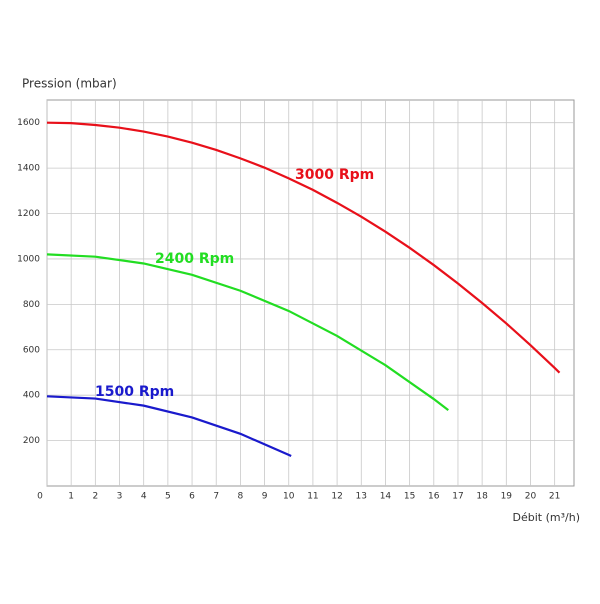 The width and height of the screenshot is (600, 604). I want to click on x-tick-label: 12, so click(336, 497).